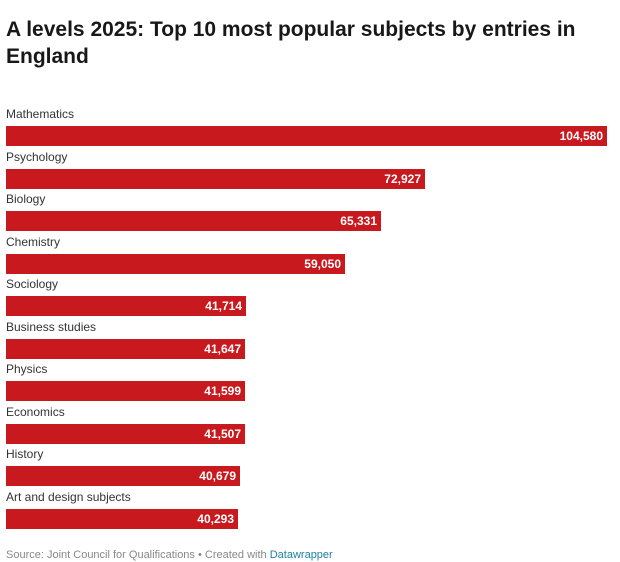 The image size is (620, 562). I want to click on created-with-text: Created with, so click(235, 555).